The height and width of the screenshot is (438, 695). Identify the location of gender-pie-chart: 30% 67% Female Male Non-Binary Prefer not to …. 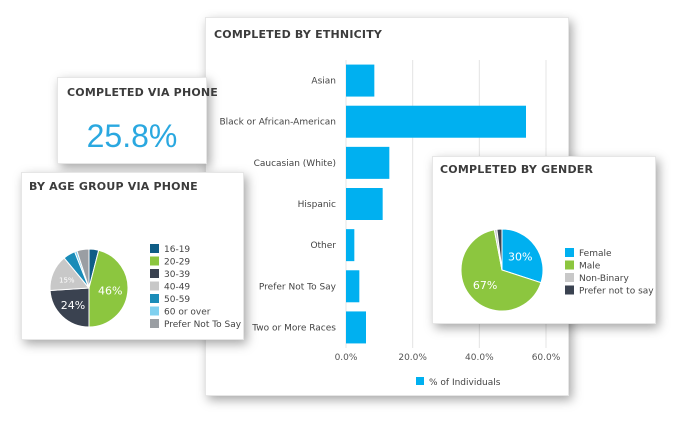
(557, 270).